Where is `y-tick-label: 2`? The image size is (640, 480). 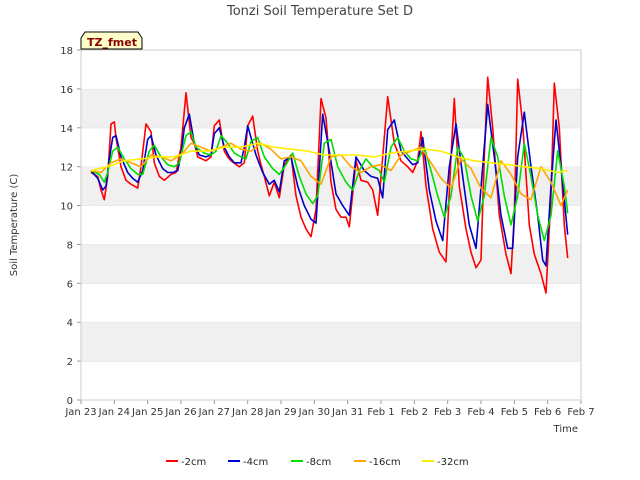 y-tick-label: 2 is located at coordinates (70, 362).